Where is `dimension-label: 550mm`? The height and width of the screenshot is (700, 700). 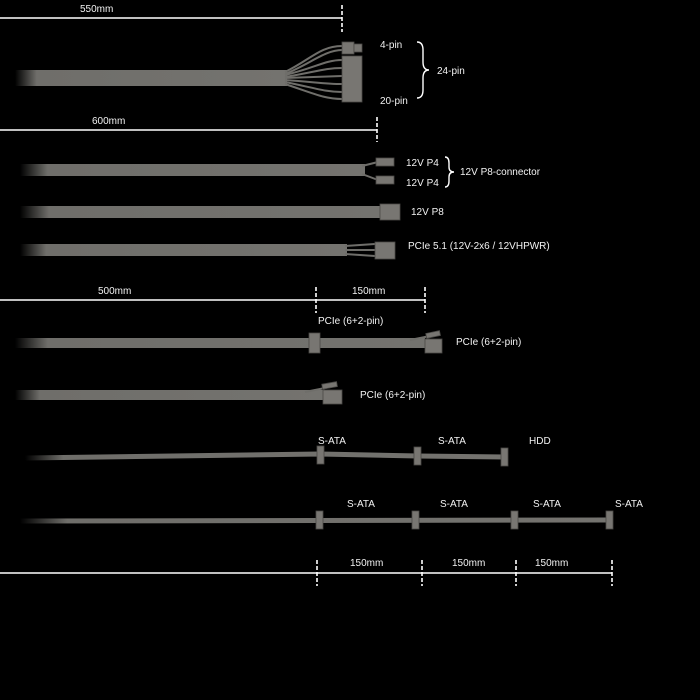
dimension-label: 550mm is located at coordinates (96, 9).